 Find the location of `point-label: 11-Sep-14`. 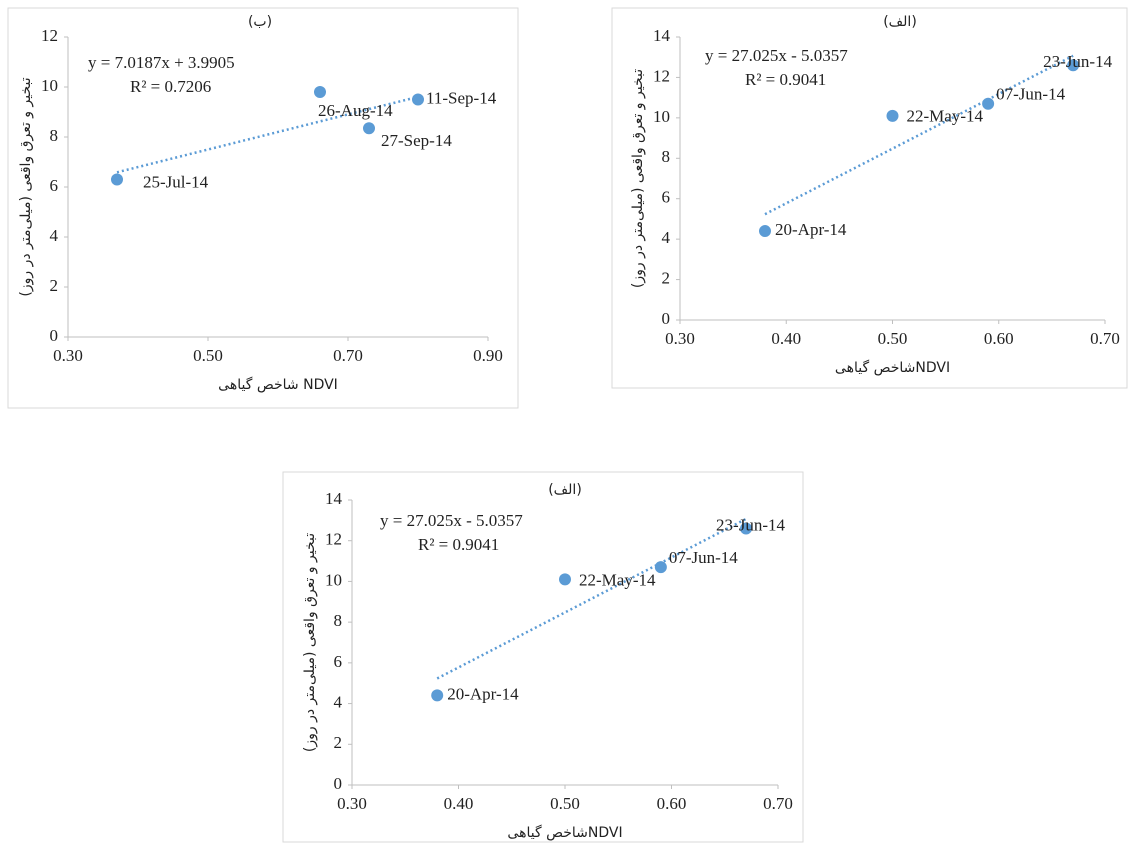

point-label: 11-Sep-14 is located at coordinates (461, 97).